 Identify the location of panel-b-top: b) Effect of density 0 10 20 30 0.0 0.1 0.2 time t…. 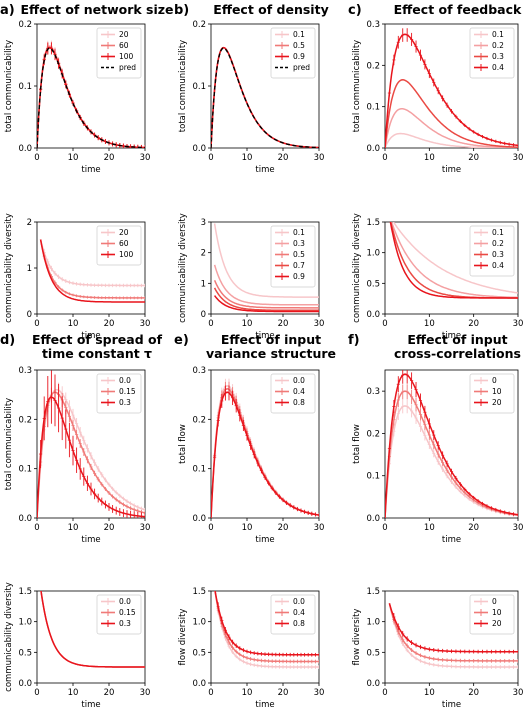
(251, 88).